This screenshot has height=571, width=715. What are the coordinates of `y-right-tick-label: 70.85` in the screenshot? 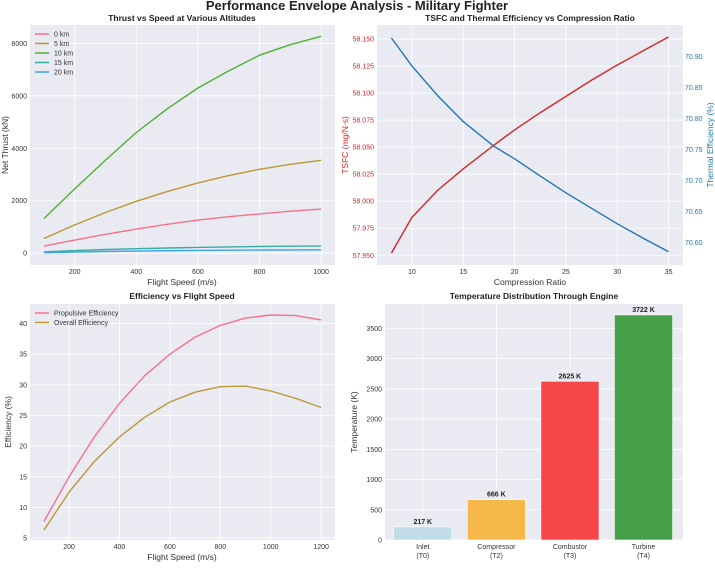 It's located at (694, 88).